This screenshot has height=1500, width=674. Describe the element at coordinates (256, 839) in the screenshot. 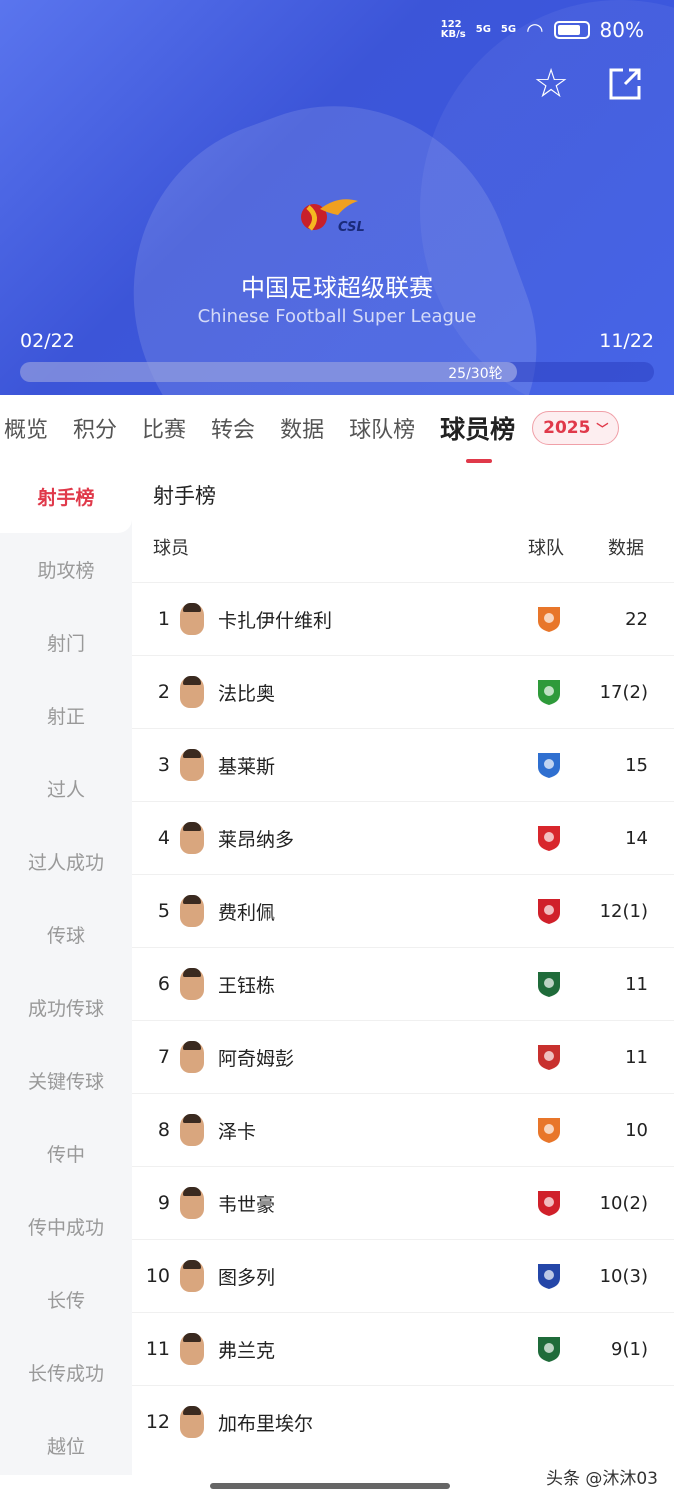

I see `player-name: 莱昂纳多` at that location.